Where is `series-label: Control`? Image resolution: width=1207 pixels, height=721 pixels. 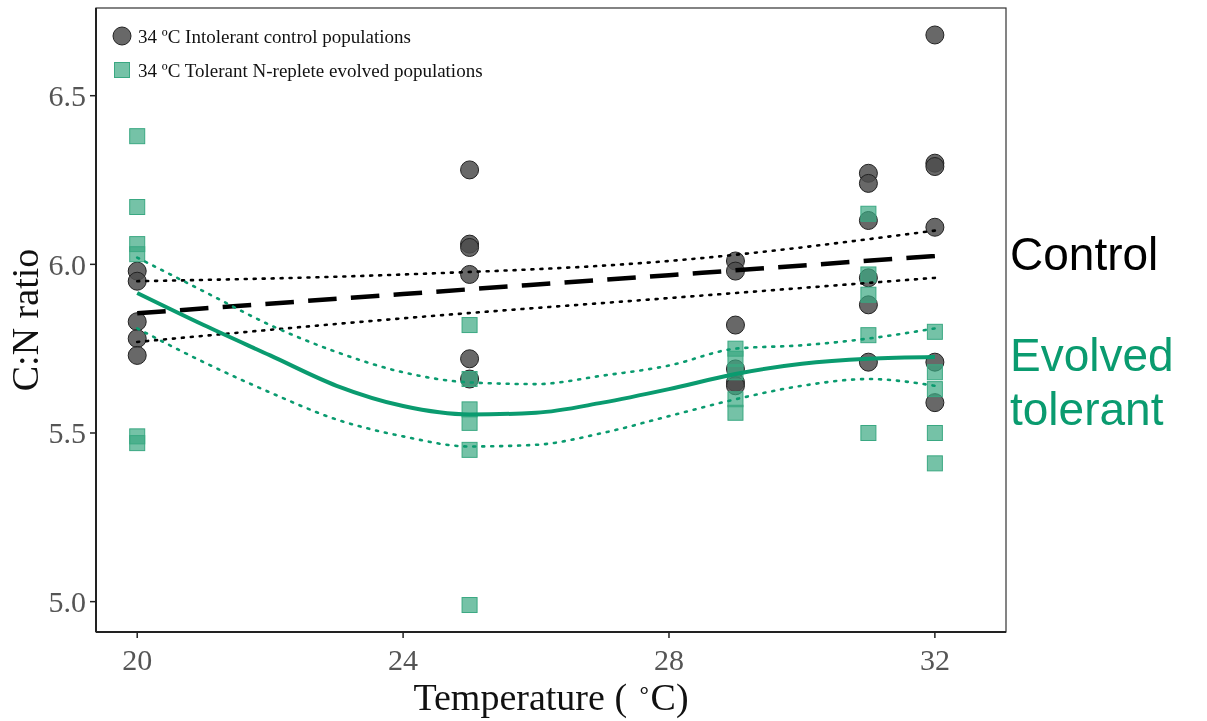
series-label: Control is located at coordinates (1084, 253).